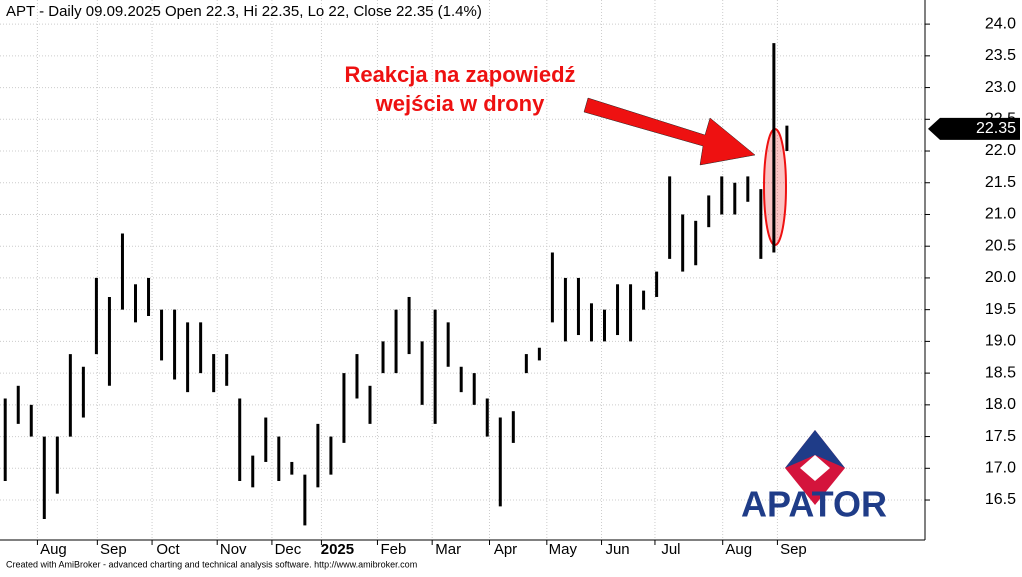  I want to click on x-tick-label: Jun, so click(617, 549).